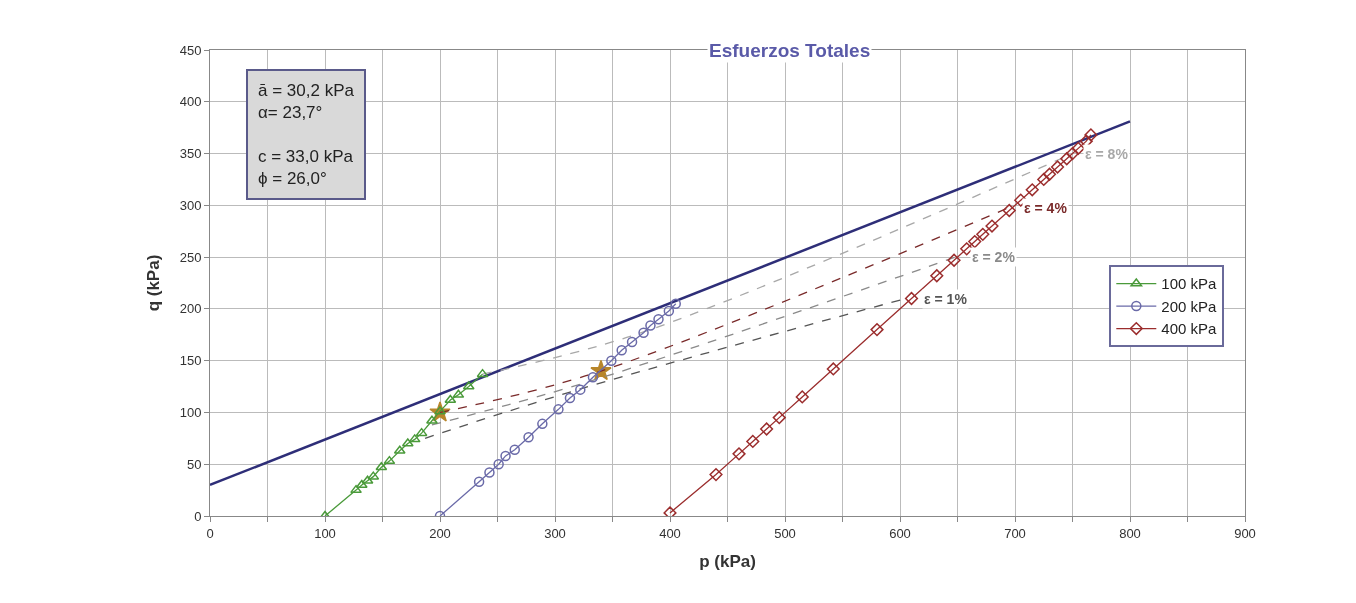 This screenshot has width=1356, height=603. What do you see at coordinates (190, 257) in the screenshot?
I see `y-tick-label: 250` at bounding box center [190, 257].